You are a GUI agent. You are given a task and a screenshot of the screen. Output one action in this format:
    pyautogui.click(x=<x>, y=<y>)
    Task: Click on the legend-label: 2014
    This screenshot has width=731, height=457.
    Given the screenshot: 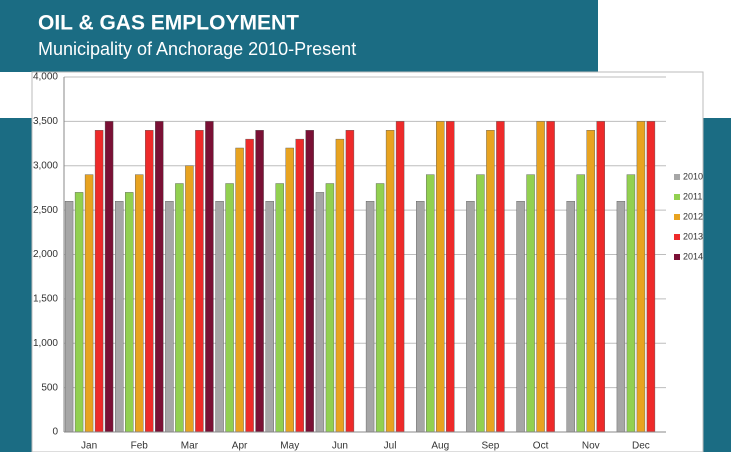 What is the action you would take?
    pyautogui.click(x=693, y=256)
    